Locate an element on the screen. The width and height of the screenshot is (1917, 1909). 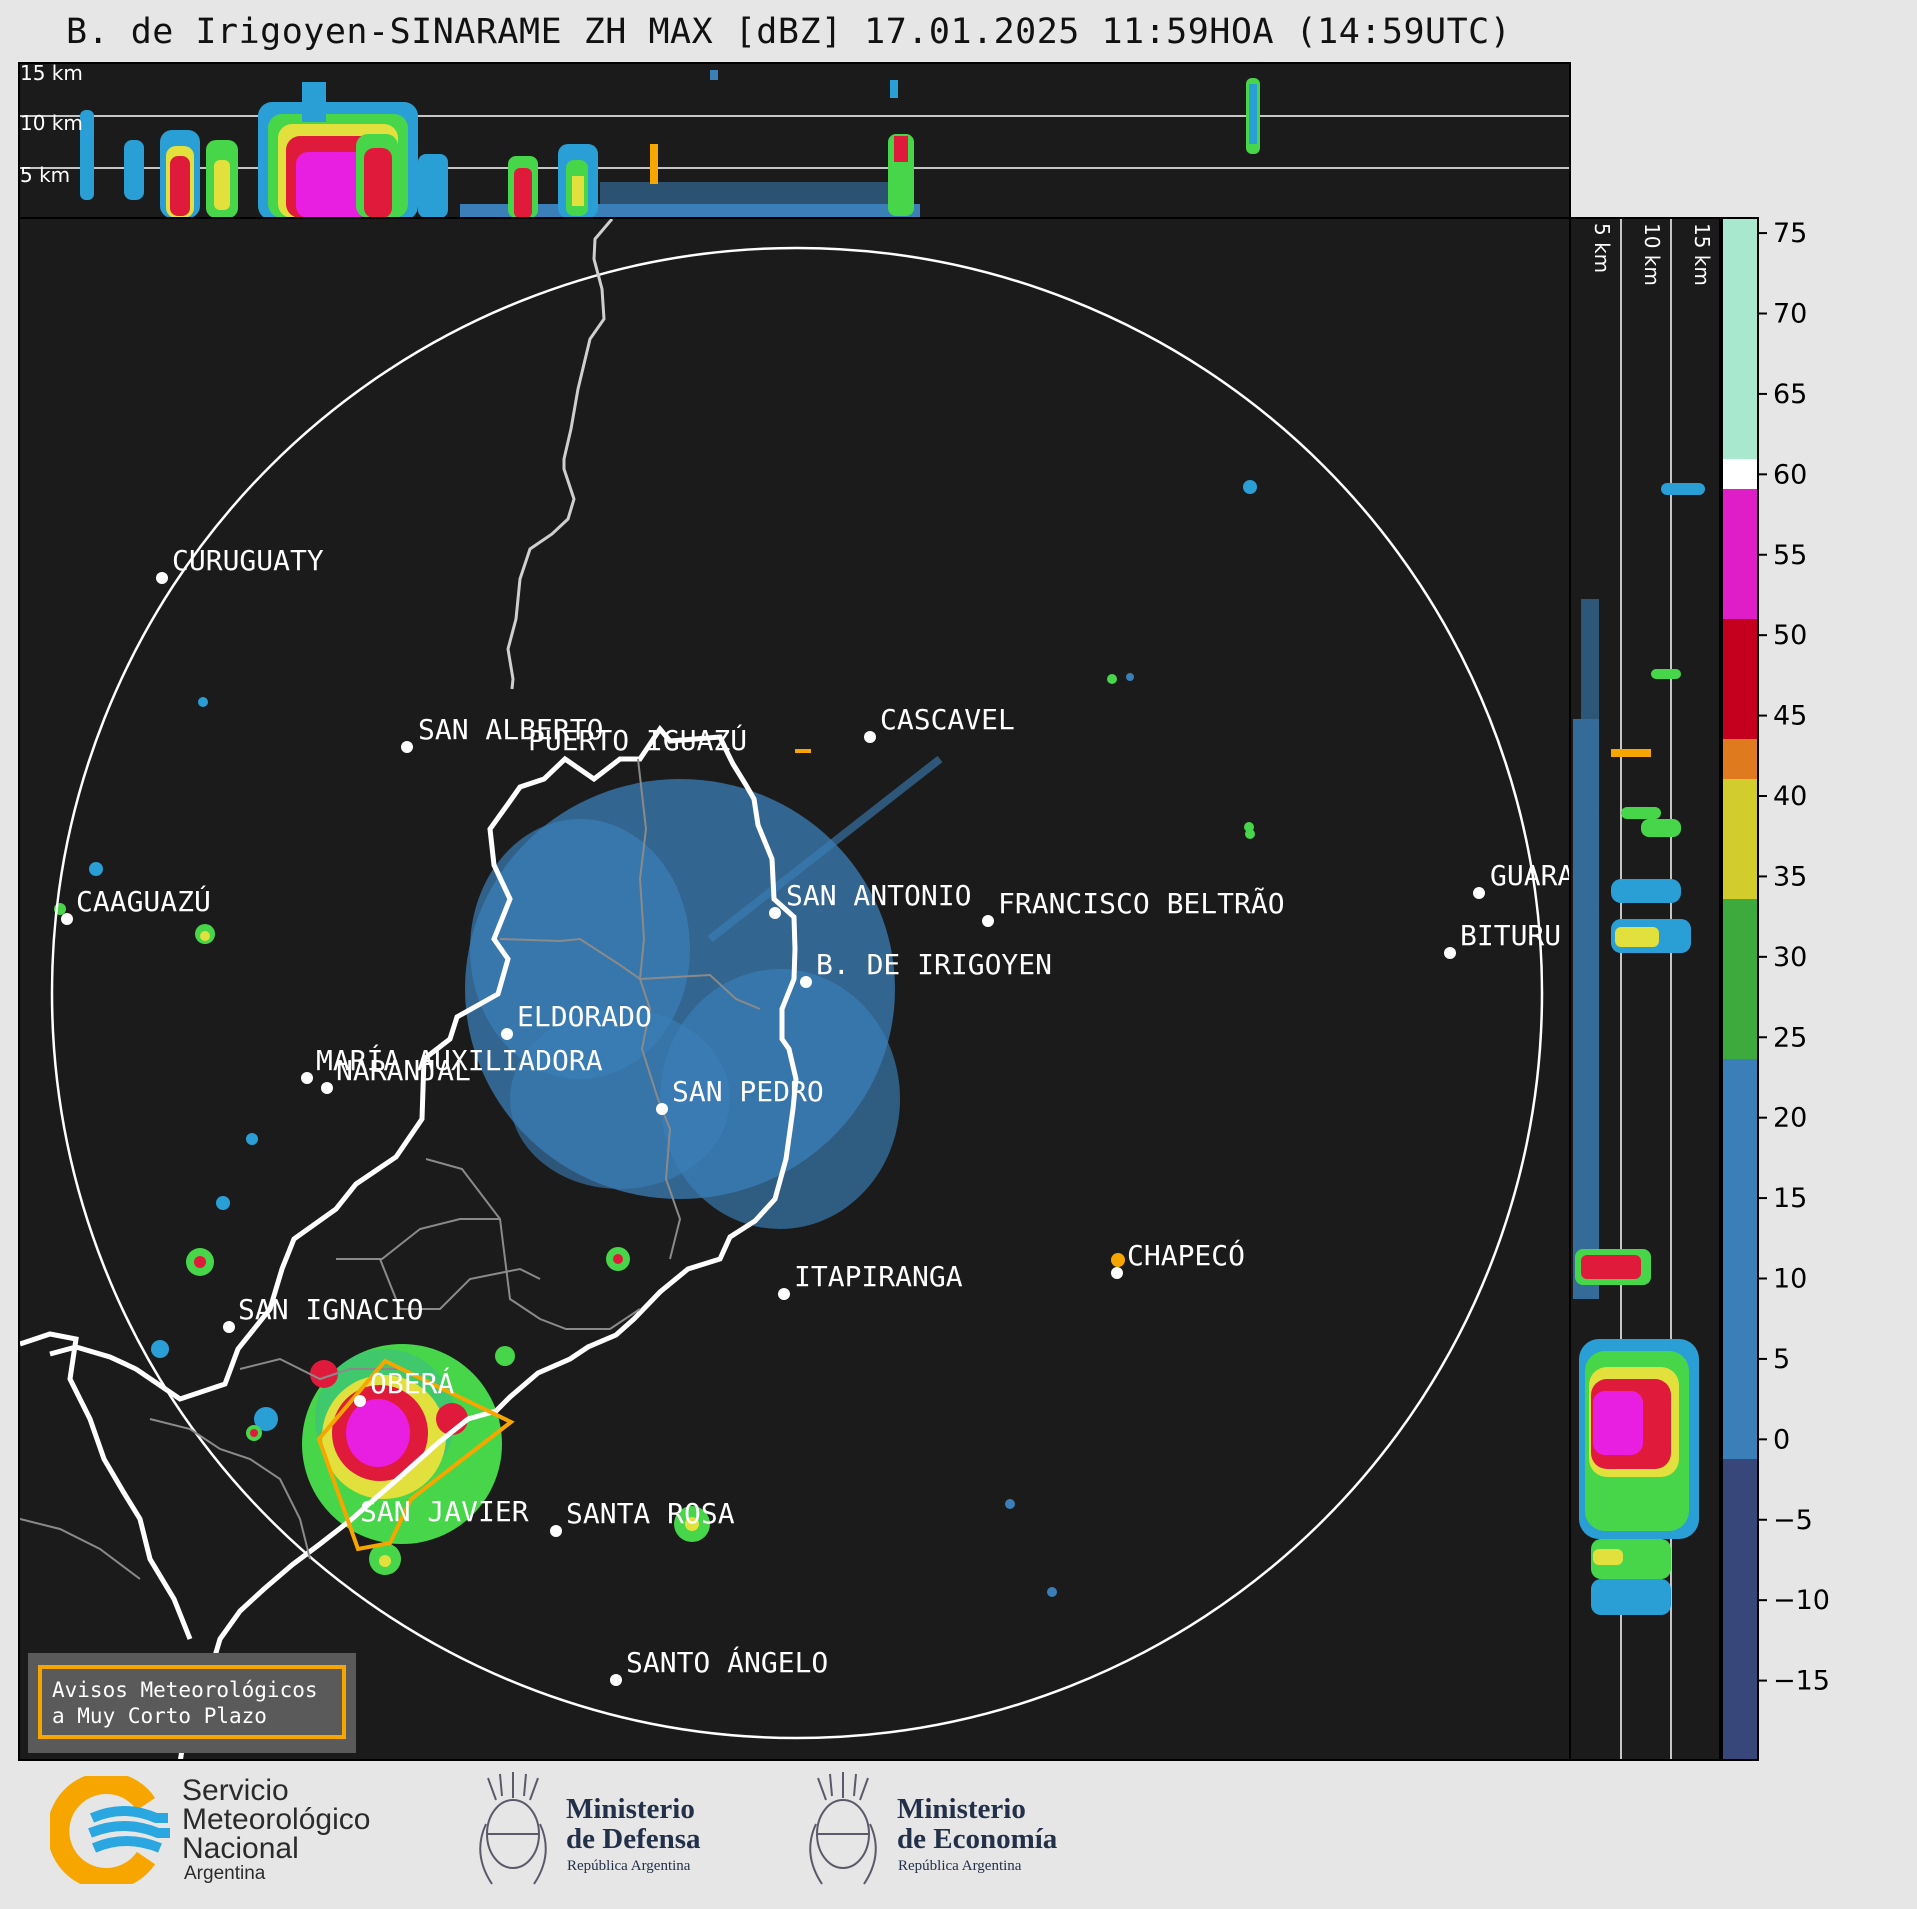
warnings-legend: Avisos Meteorológicos a Muy Corto Plazo is located at coordinates (192, 1703).